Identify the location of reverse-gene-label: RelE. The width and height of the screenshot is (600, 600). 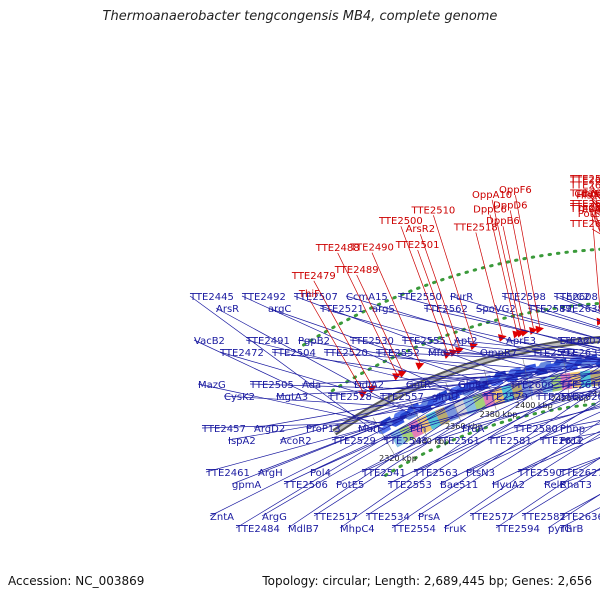
(555, 485).